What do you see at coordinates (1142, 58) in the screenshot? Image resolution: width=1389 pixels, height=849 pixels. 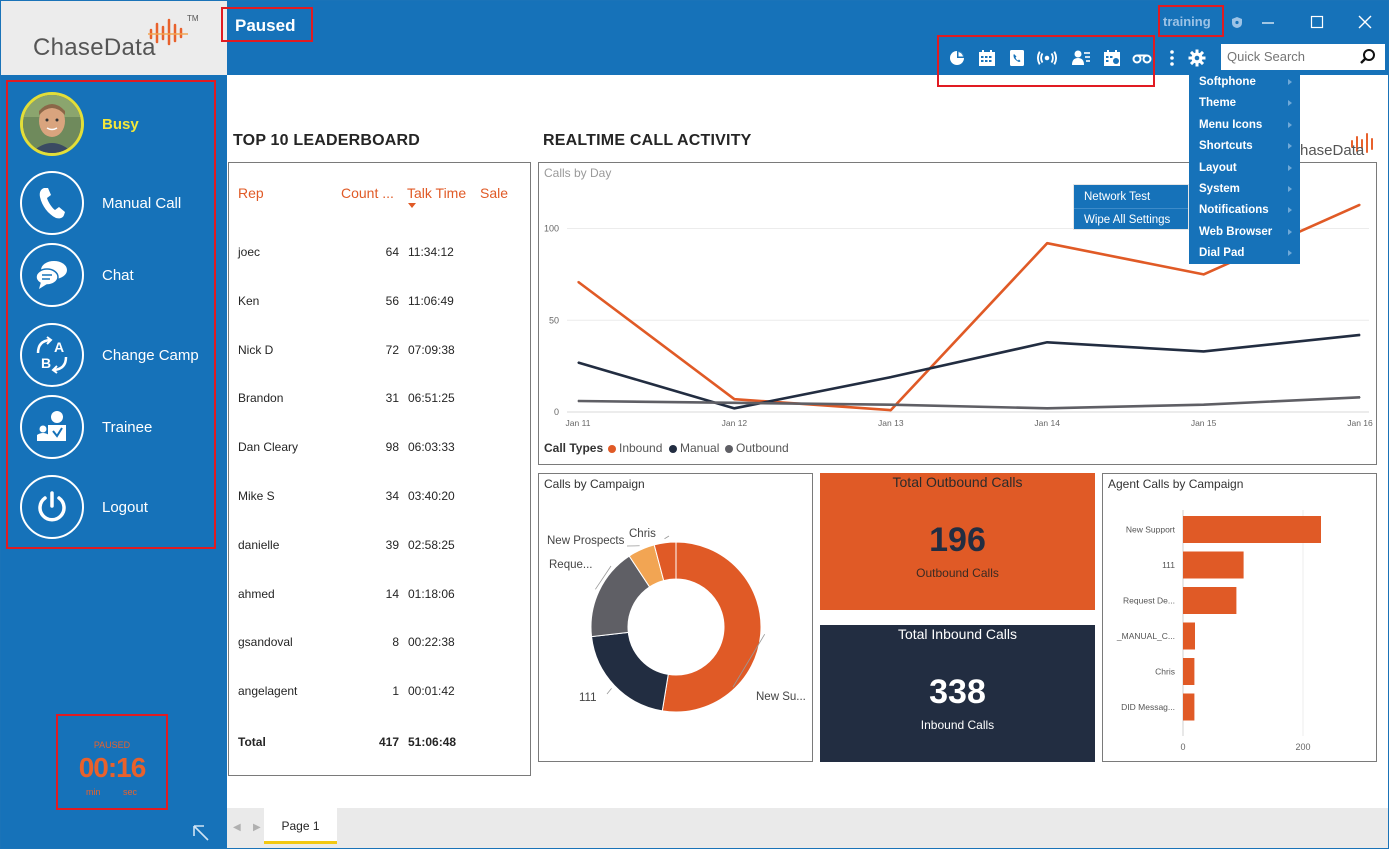 I see `voicemail-icon` at bounding box center [1142, 58].